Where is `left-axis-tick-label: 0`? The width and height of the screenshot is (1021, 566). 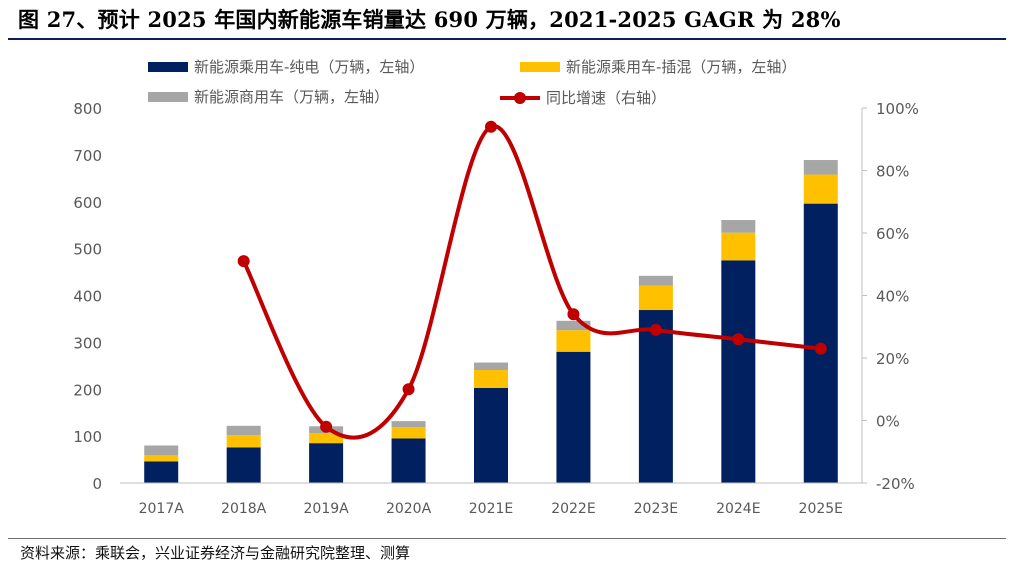 left-axis-tick-label: 0 is located at coordinates (97, 484).